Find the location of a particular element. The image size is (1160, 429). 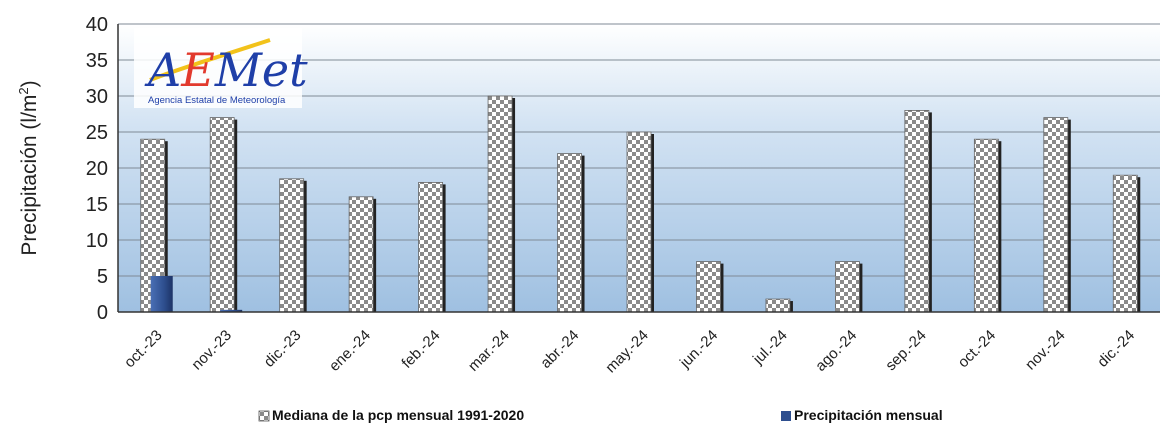

x-tick-label: nov.-23 is located at coordinates (211, 350).